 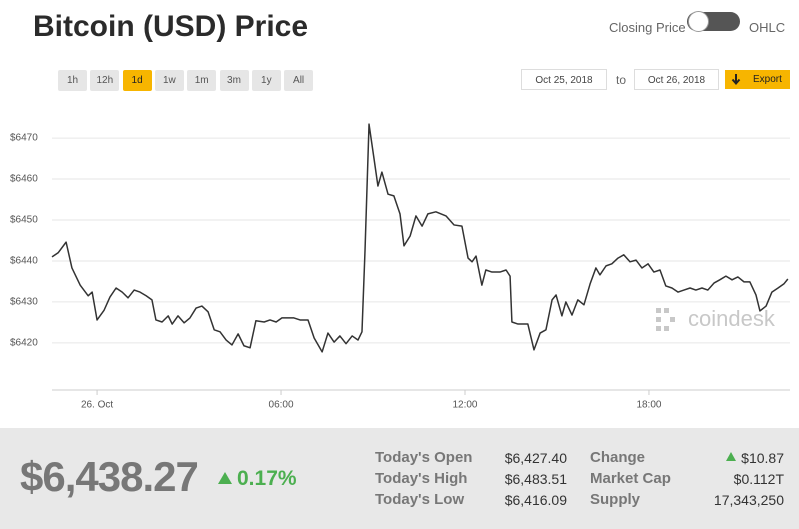 I want to click on stat-value: $6,416.09, so click(x=535, y=500).